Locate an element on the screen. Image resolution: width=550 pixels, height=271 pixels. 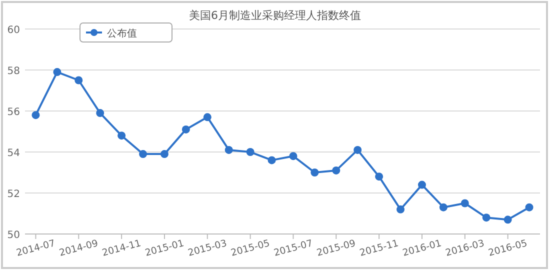
y-tick-label: 60 is located at coordinates (13, 30).